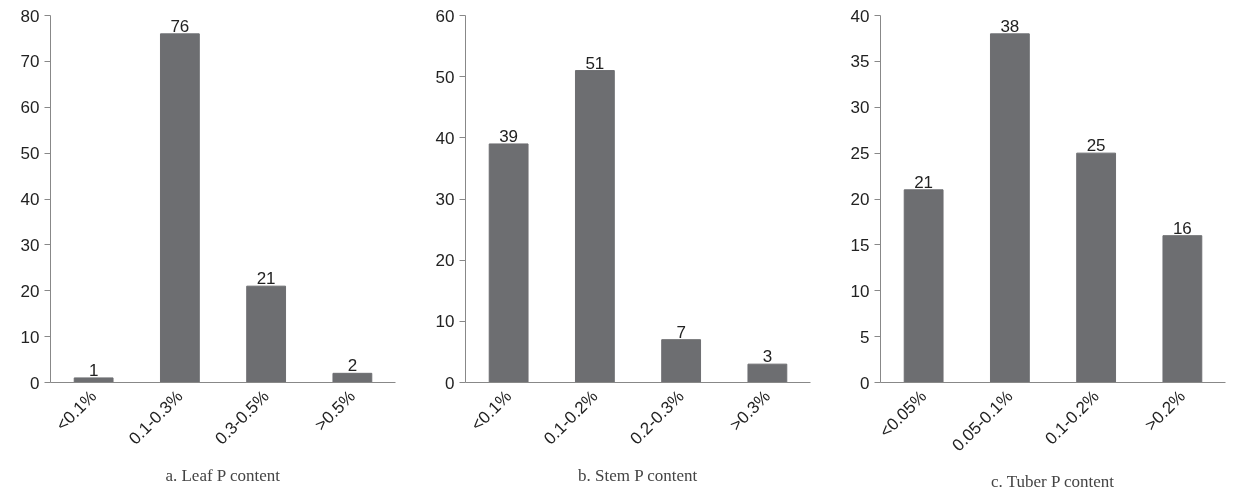  What do you see at coordinates (860, 62) in the screenshot?
I see `y-tick-label: 35` at bounding box center [860, 62].